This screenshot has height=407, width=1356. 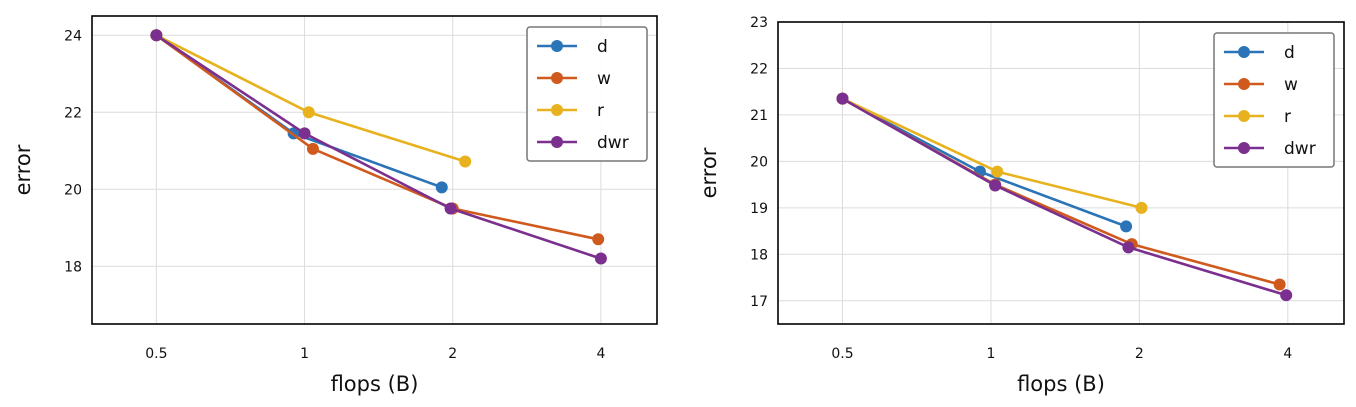 What do you see at coordinates (759, 302) in the screenshot?
I see `y-tick-label: 17` at bounding box center [759, 302].